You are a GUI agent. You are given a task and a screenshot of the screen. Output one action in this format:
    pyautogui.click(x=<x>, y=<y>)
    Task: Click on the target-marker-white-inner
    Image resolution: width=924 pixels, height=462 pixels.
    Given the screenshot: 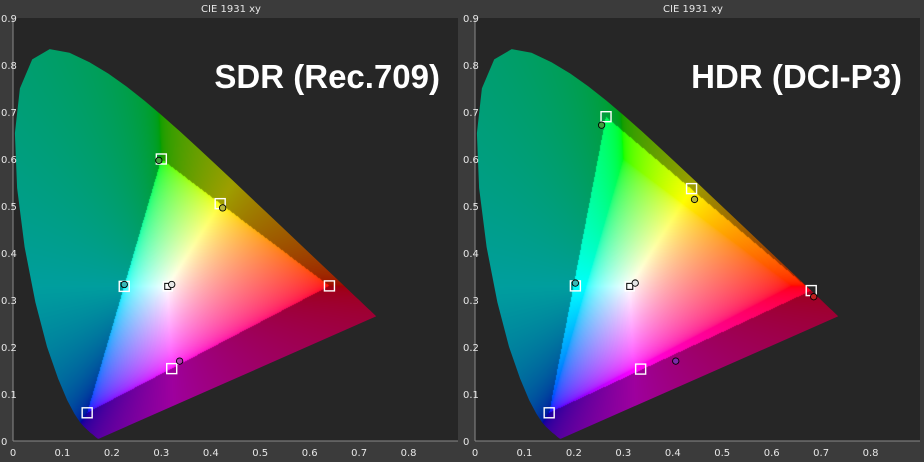 What is the action you would take?
    pyautogui.click(x=630, y=286)
    